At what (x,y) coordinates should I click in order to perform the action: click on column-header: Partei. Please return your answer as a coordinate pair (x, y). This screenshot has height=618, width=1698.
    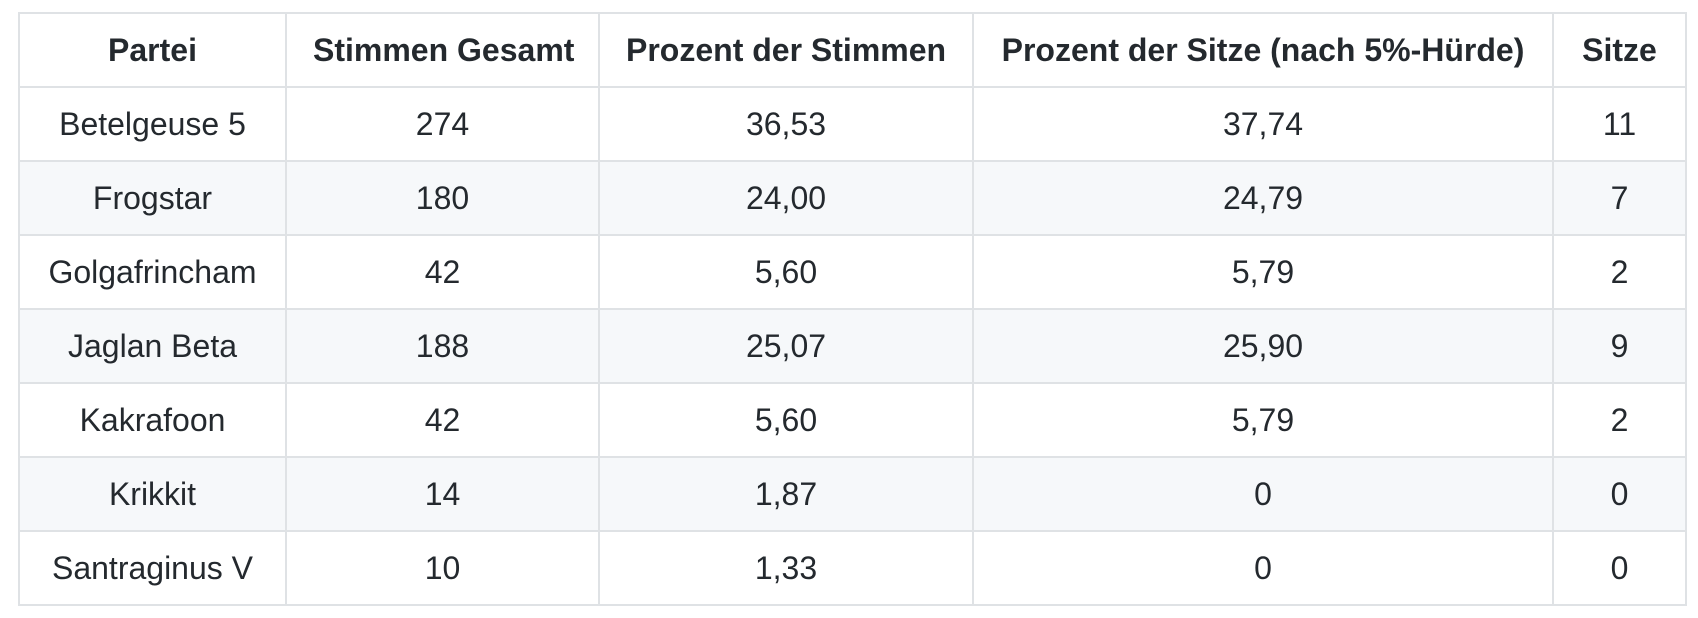
    Looking at the image, I should click on (152, 50).